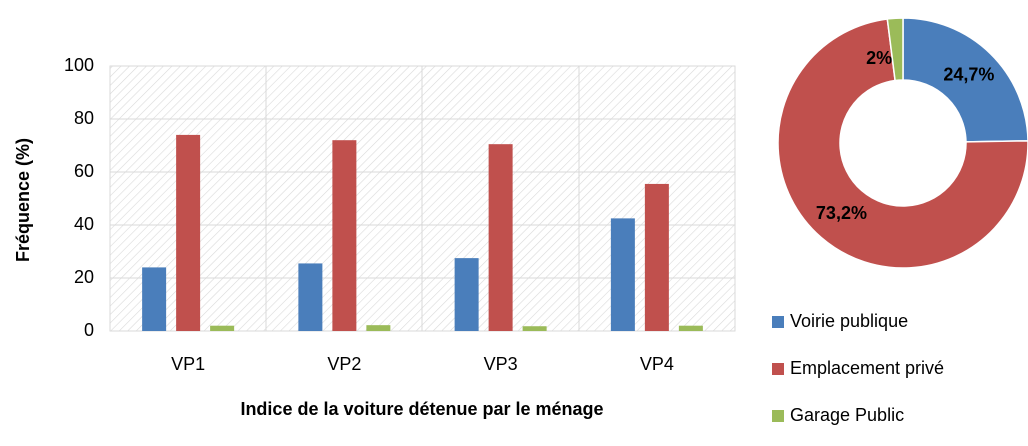 The image size is (1028, 446). What do you see at coordinates (84, 171) in the screenshot?
I see `y-tick-label: 60` at bounding box center [84, 171].